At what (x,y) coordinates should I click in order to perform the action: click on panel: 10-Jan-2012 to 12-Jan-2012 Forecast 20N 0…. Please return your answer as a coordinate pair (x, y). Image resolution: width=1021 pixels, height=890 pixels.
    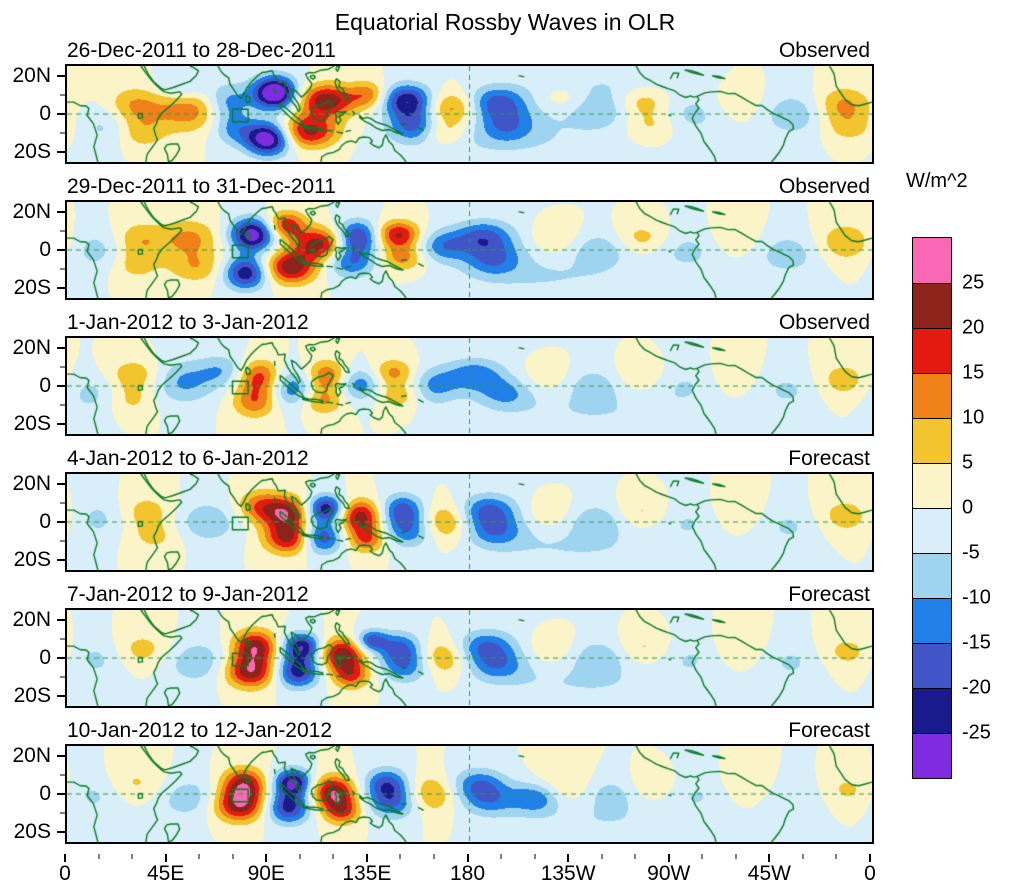
    Looking at the image, I should click on (510, 781).